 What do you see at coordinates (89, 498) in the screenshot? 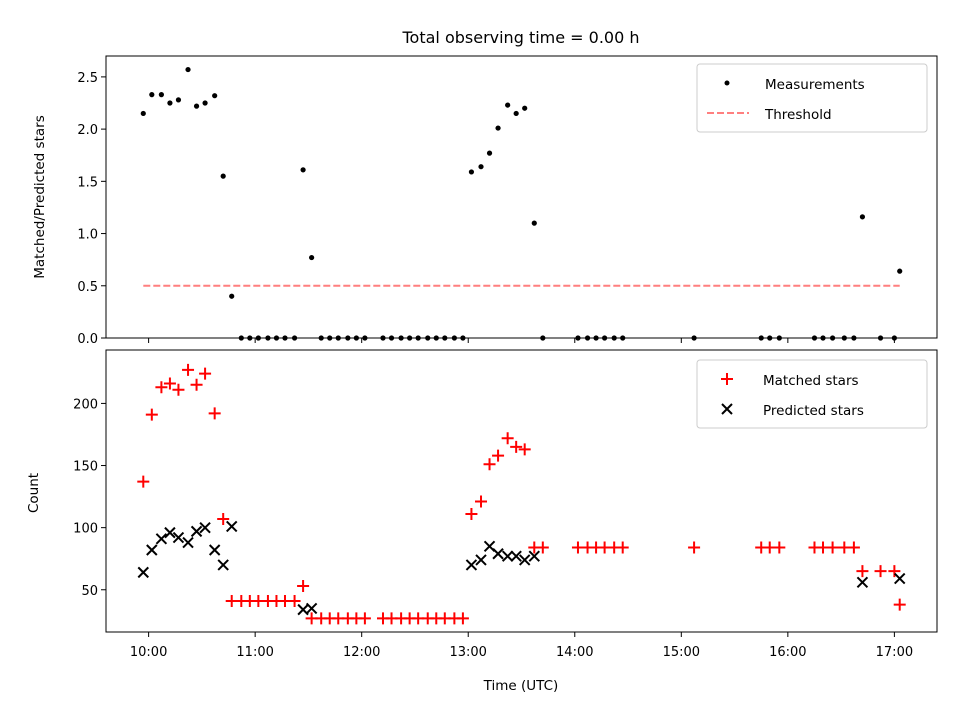
I see `counts-y-ticks: 50 100 150 200` at bounding box center [89, 498].